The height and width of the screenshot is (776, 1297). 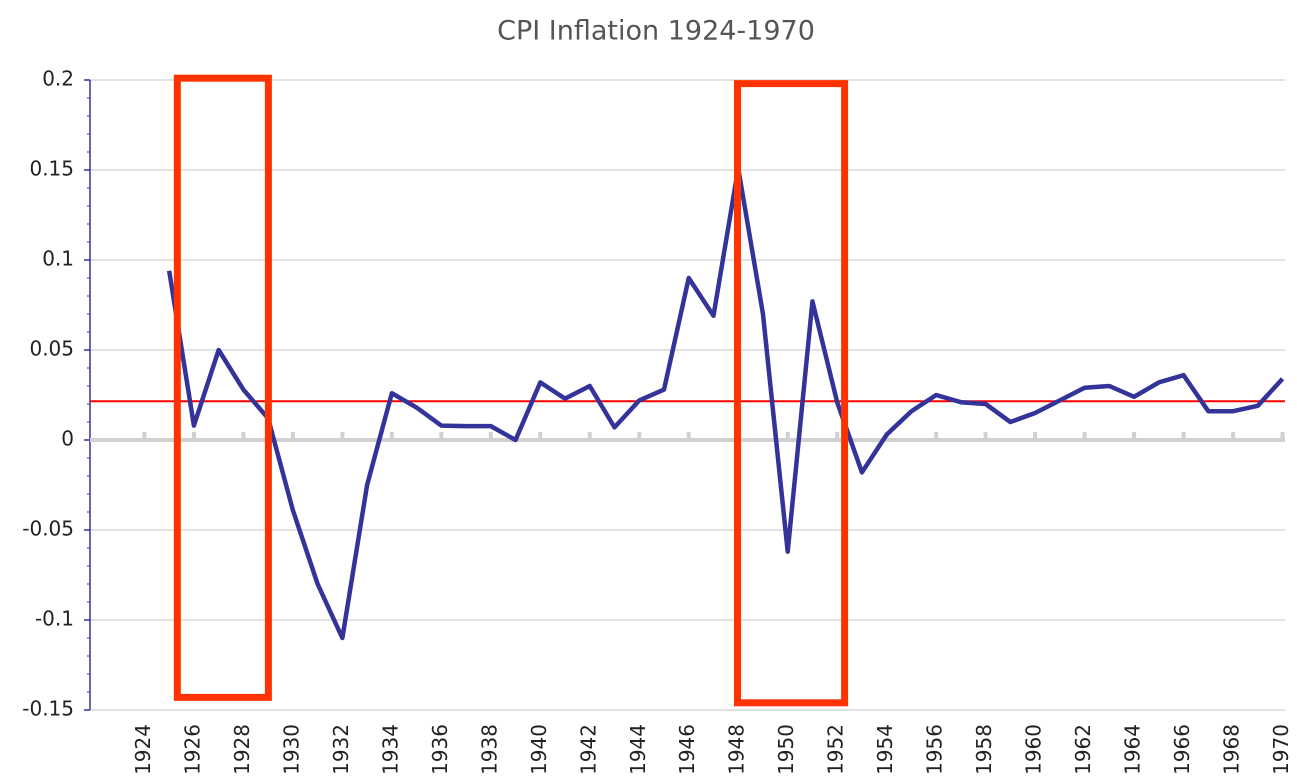 What do you see at coordinates (1133, 749) in the screenshot?
I see `x-tick-label: 1964` at bounding box center [1133, 749].